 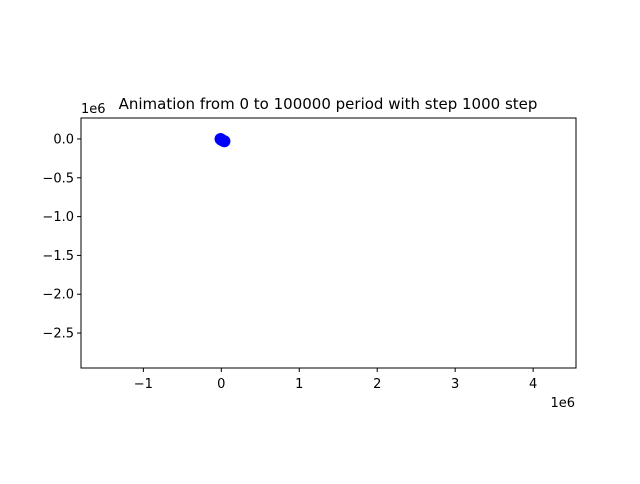 What do you see at coordinates (221, 384) in the screenshot?
I see `x-tick-label: 0` at bounding box center [221, 384].